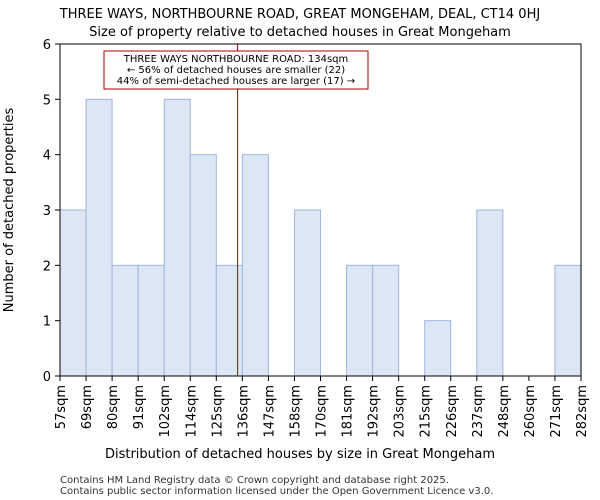 This screenshot has height=500, width=600. Describe the element at coordinates (217, 411) in the screenshot. I see `x-tick-label: 125sqm` at that location.